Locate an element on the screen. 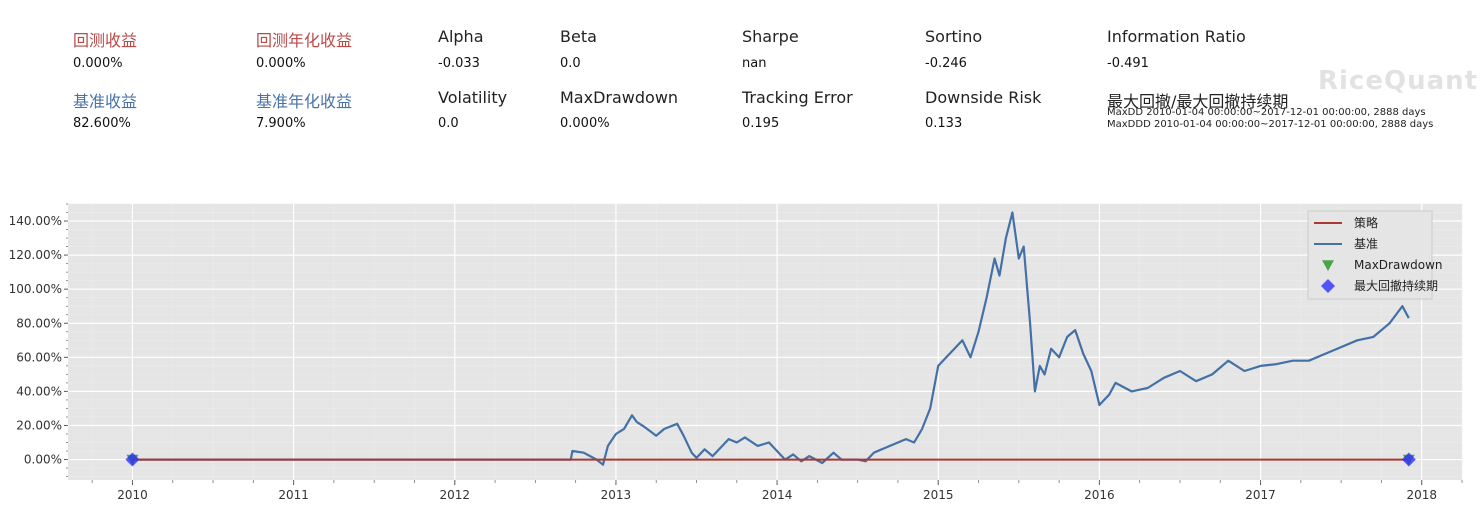 This screenshot has width=1481, height=511. metric-label-benchmark-return: 基准收益 is located at coordinates (105, 101).